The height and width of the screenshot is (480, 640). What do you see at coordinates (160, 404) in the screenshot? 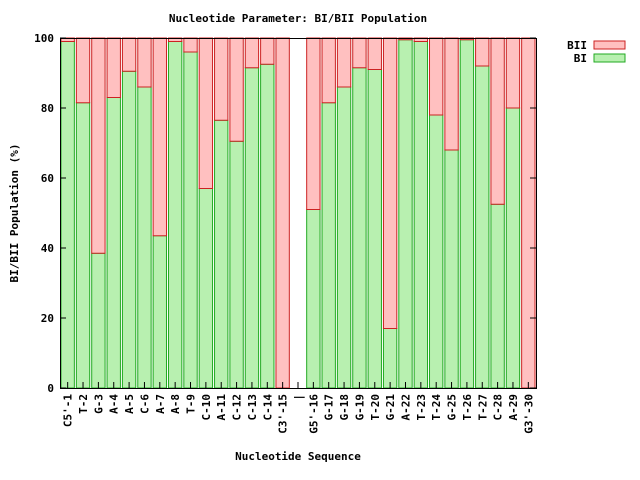
I see `x-tick-label-6: A-7` at bounding box center [160, 404].